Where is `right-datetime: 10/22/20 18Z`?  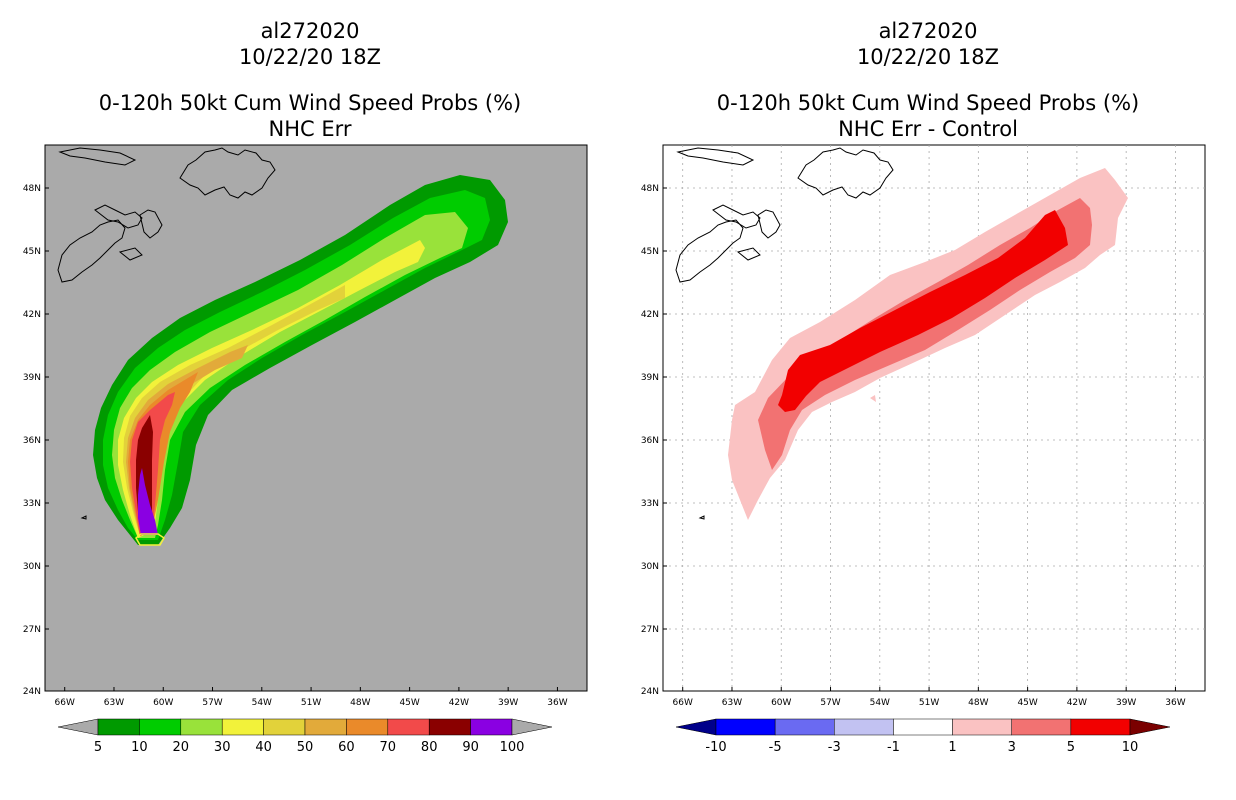 right-datetime: 10/22/20 18Z is located at coordinates (928, 57).